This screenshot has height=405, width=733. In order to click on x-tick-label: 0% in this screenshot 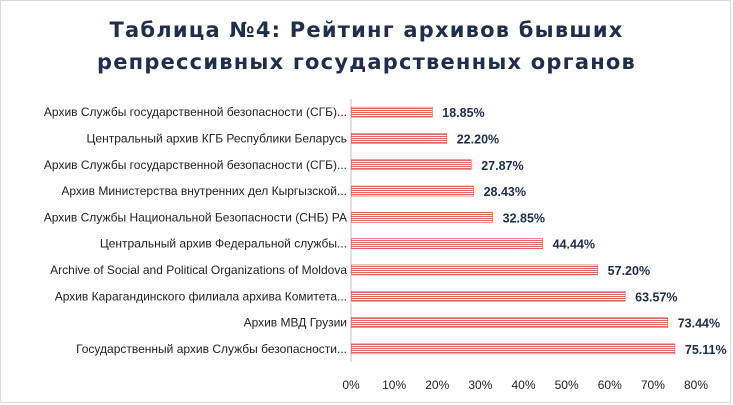, I will do `click(351, 385)`.